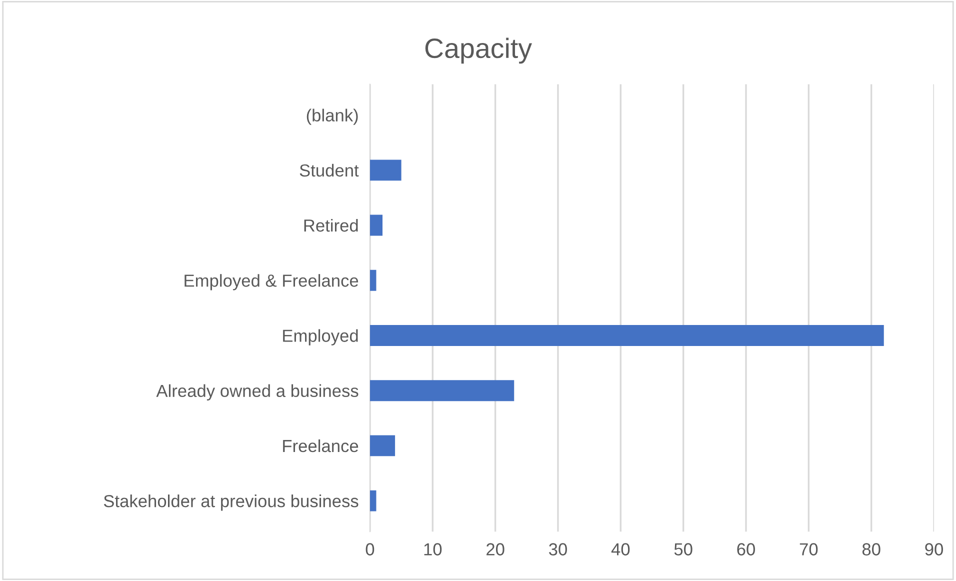 The image size is (956, 581). I want to click on x-tick-label: 70, so click(809, 549).